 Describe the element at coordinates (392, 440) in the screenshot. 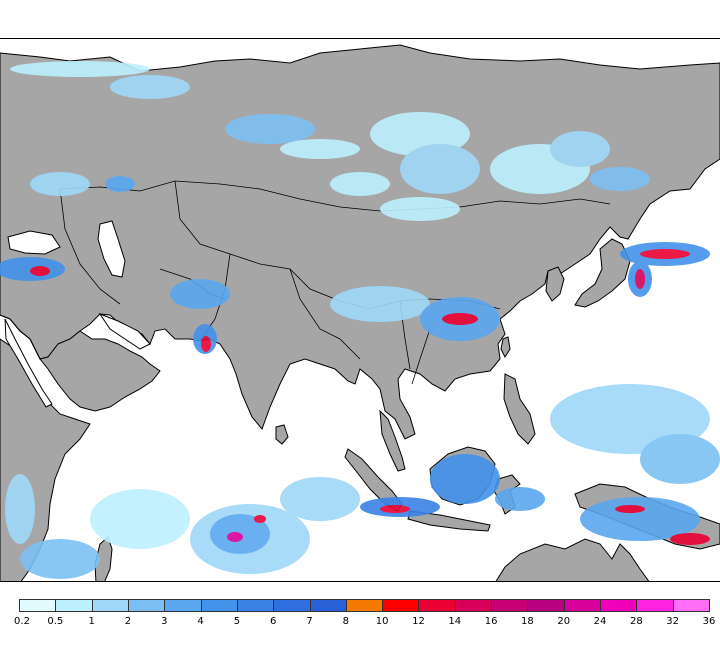

I see `malay-peninsula` at that location.